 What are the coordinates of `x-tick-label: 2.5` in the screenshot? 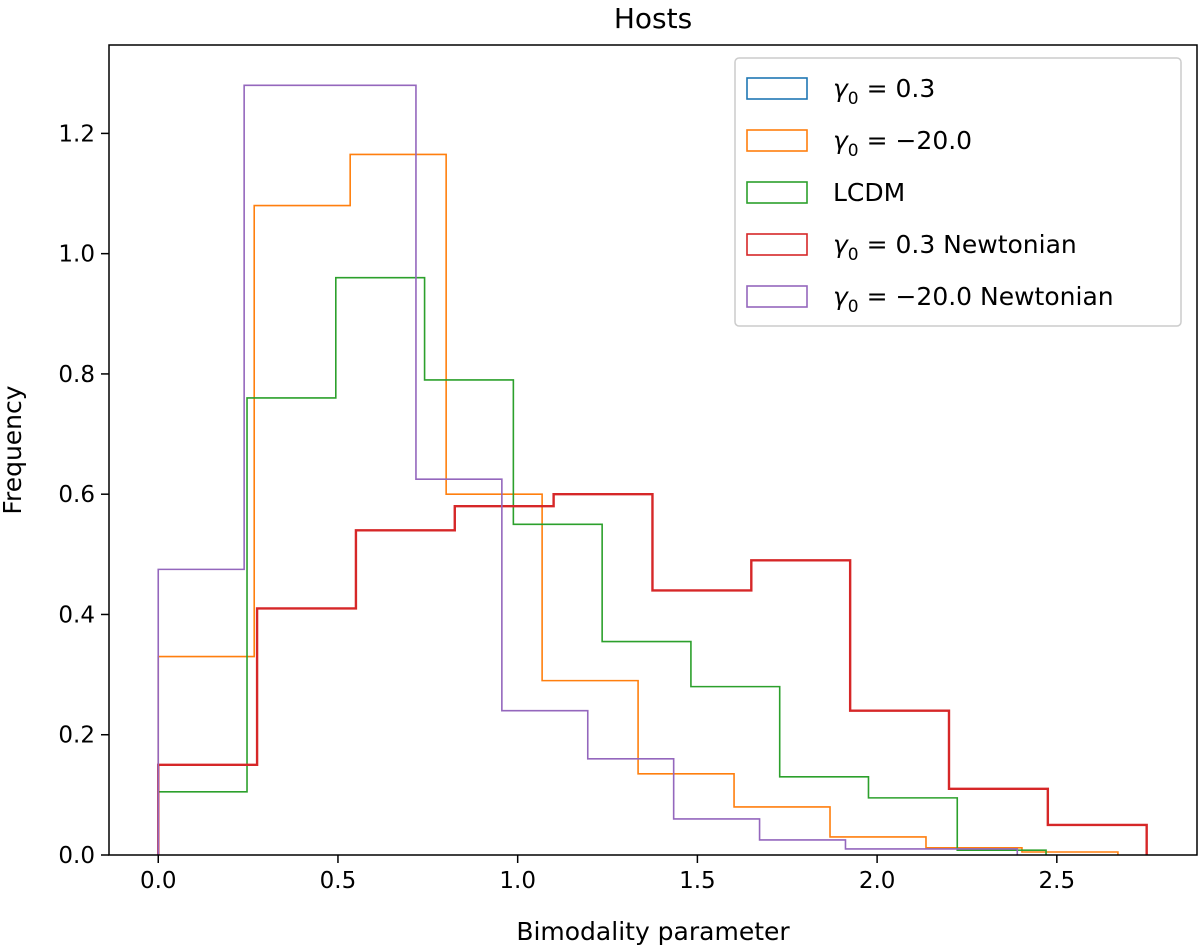 It's located at (1057, 881).